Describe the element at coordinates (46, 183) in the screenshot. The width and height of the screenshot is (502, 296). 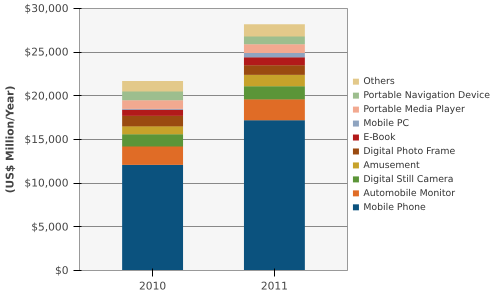
I see `y-tick-label: $10,000` at that location.